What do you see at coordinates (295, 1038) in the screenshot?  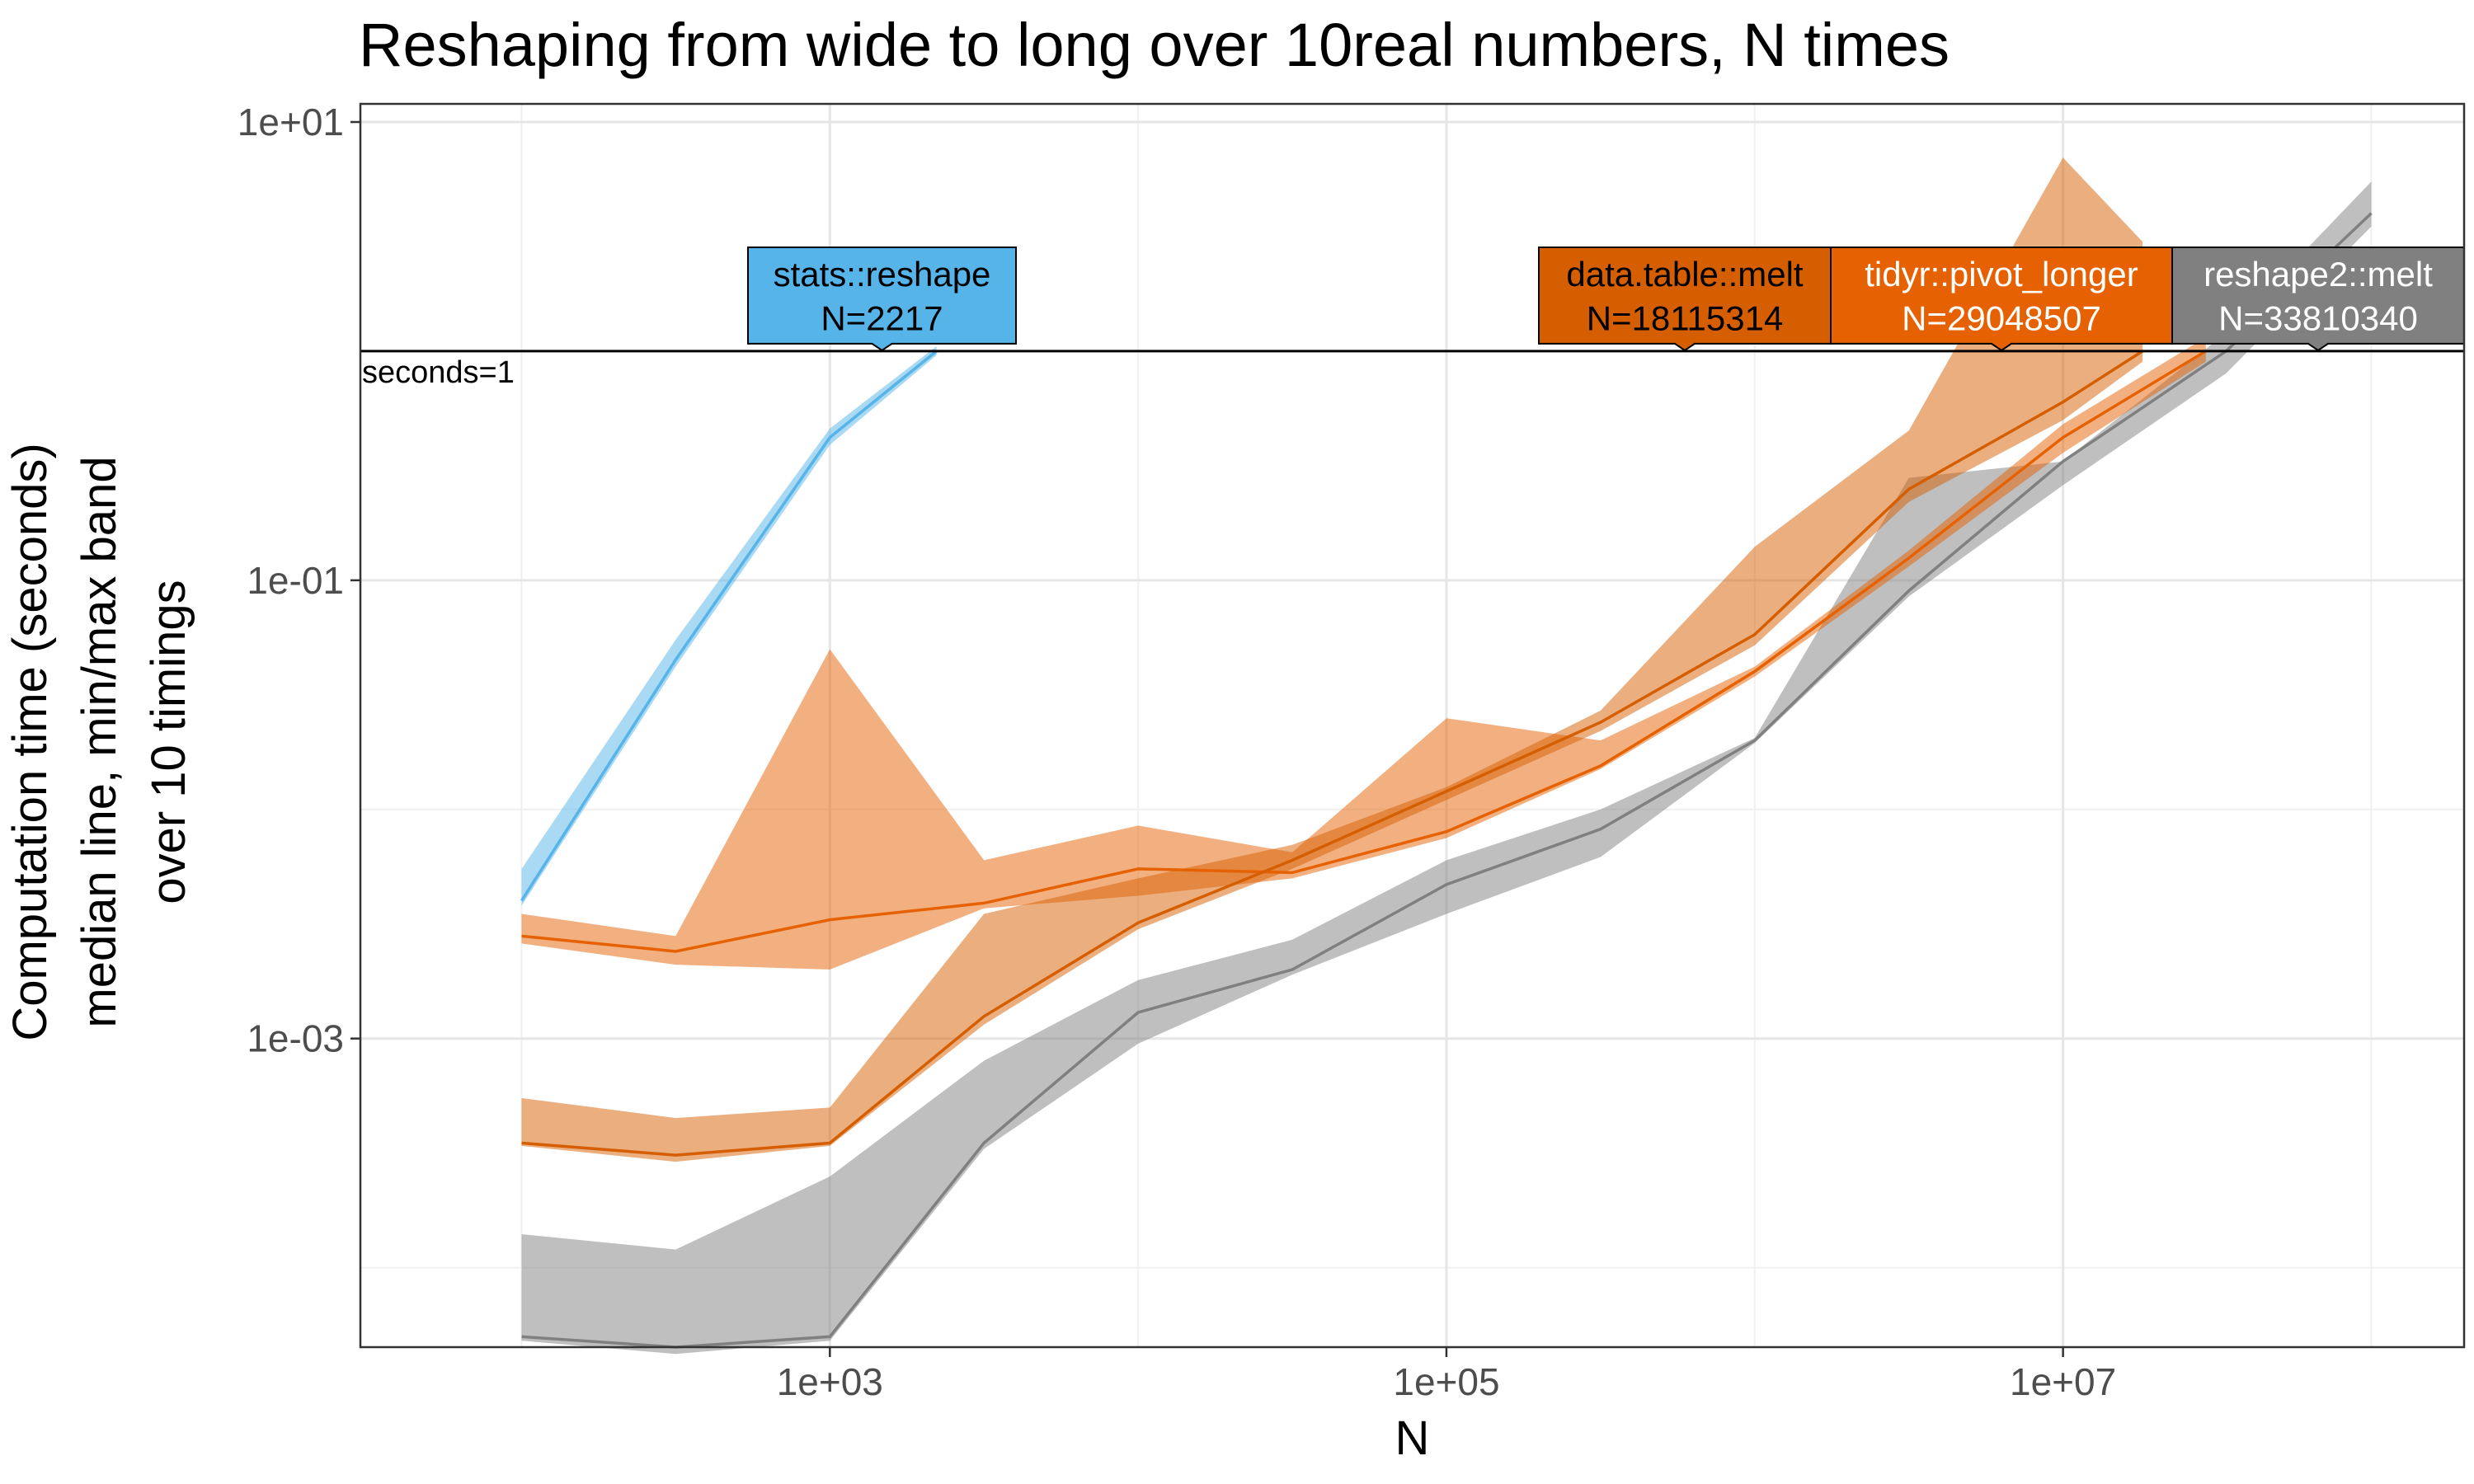 I see `y-tick-label: 1e-03` at bounding box center [295, 1038].